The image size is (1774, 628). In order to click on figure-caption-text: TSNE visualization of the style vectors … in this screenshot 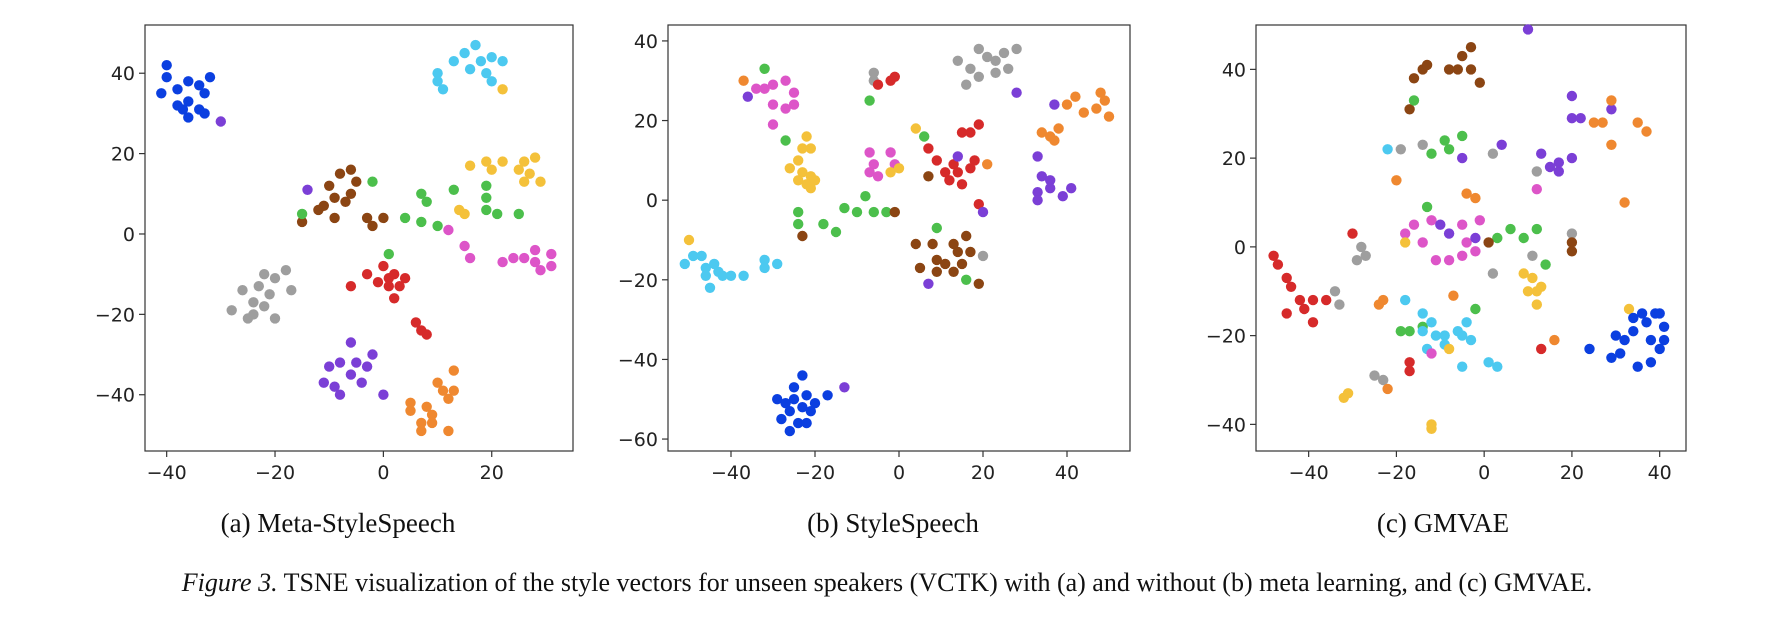, I will do `click(935, 582)`.